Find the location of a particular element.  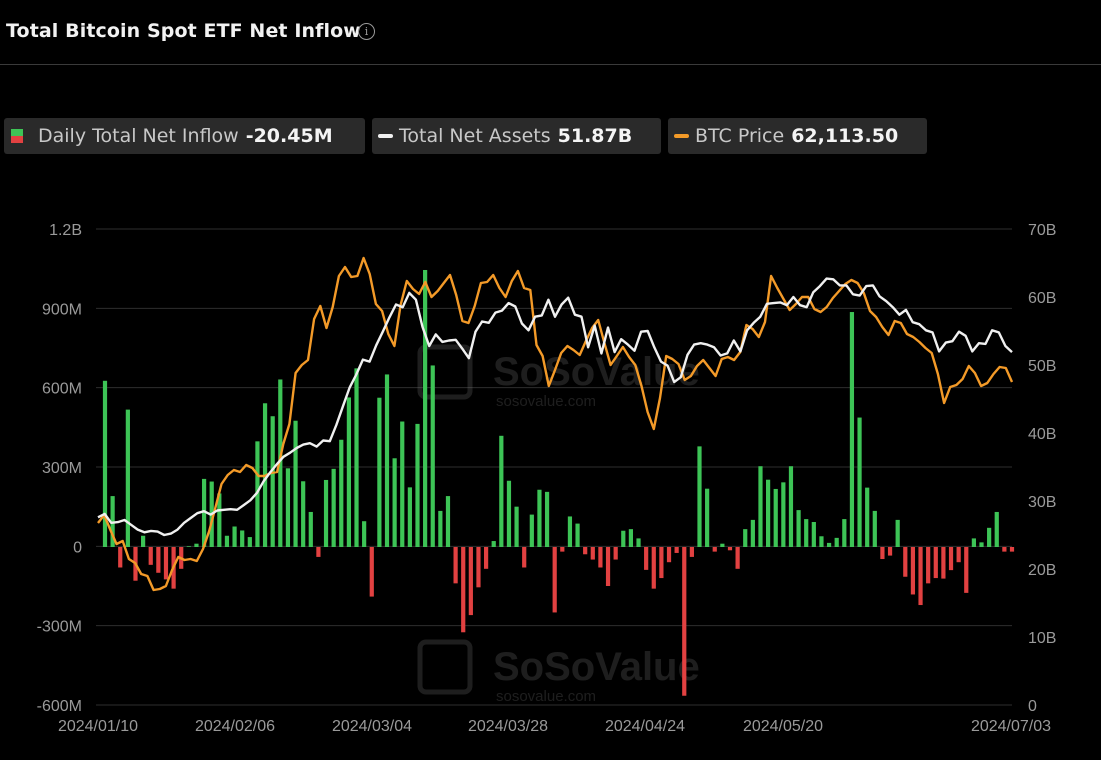

legend-assets: Total Net Assets 51.87B is located at coordinates (516, 136).